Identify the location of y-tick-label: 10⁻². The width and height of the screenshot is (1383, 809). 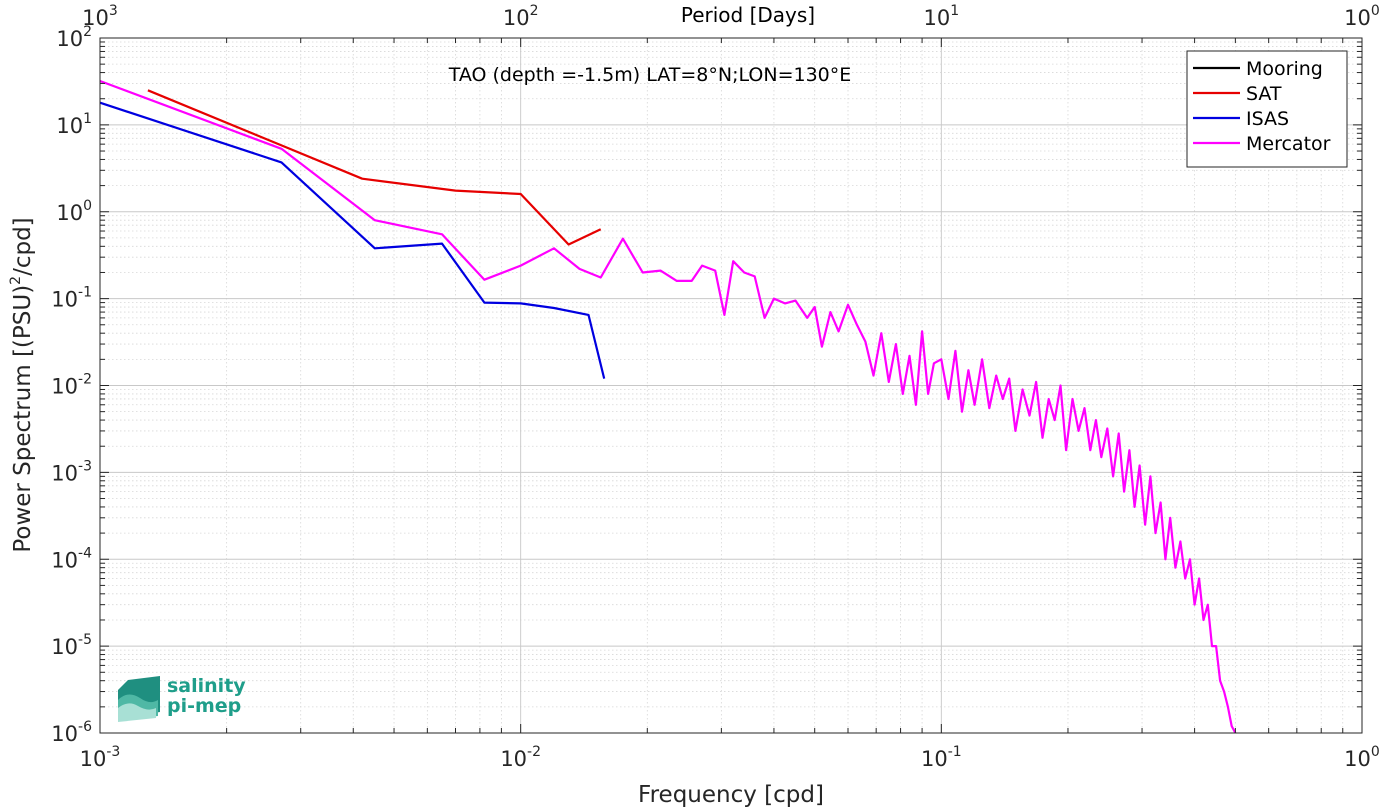
(71, 385).